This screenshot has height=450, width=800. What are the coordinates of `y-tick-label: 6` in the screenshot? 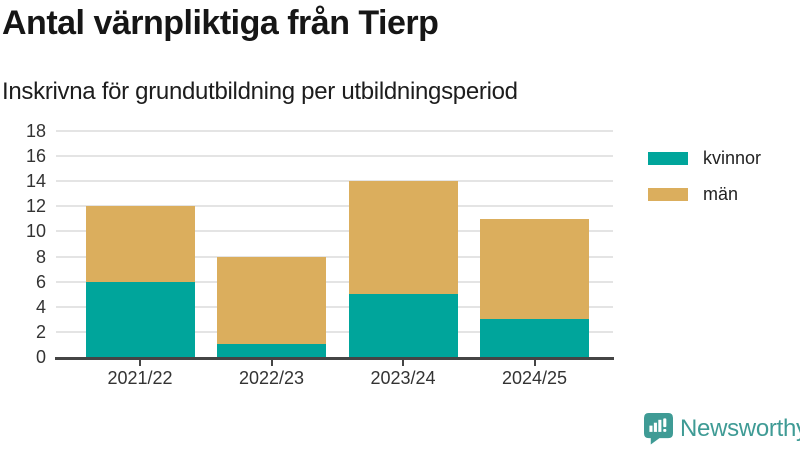 It's located at (40, 281).